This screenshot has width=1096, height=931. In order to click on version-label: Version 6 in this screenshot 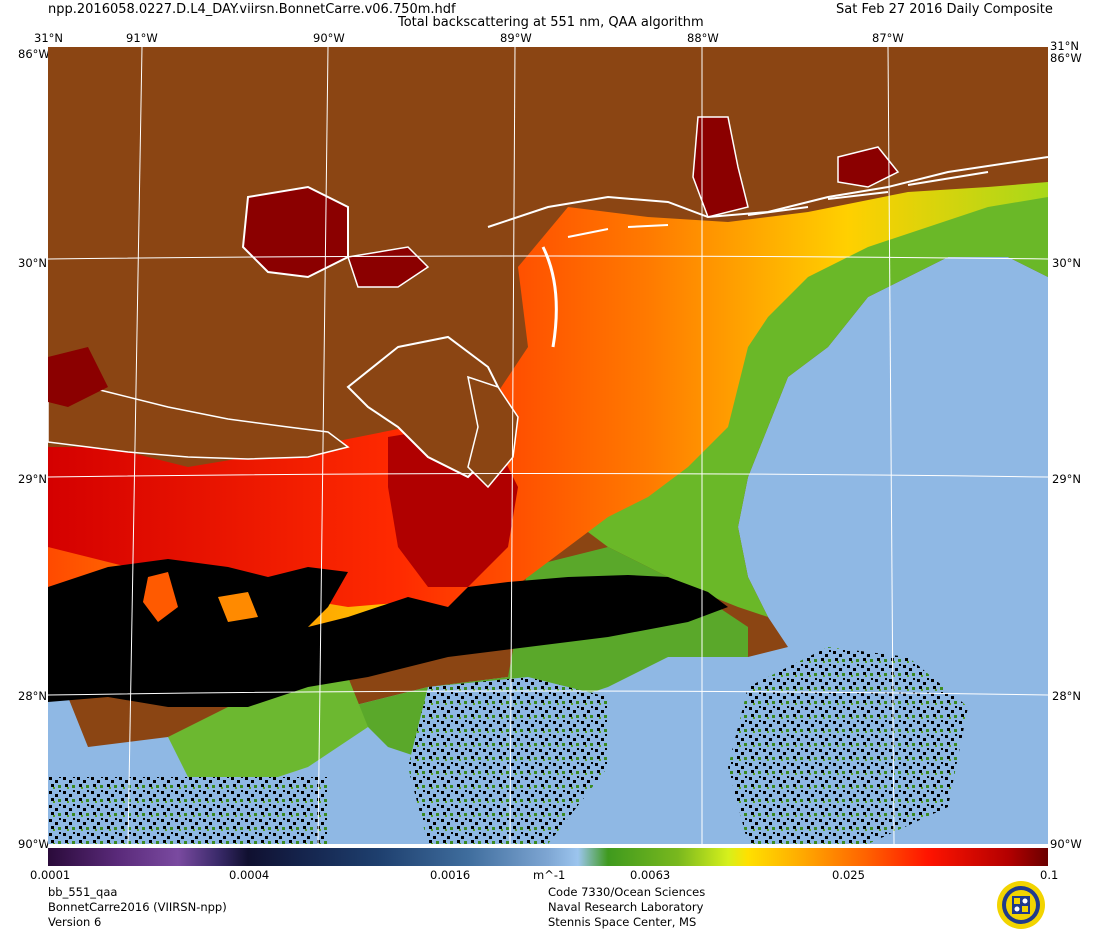, I will do `click(75, 922)`.